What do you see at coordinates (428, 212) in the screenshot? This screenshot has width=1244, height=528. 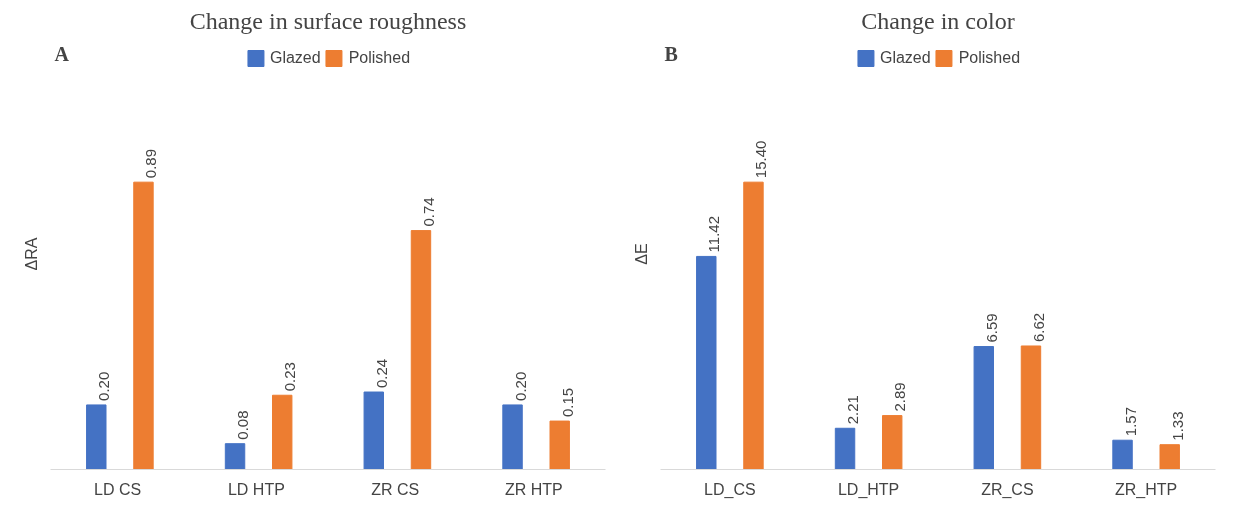 I see `data-label: 0.74` at bounding box center [428, 212].